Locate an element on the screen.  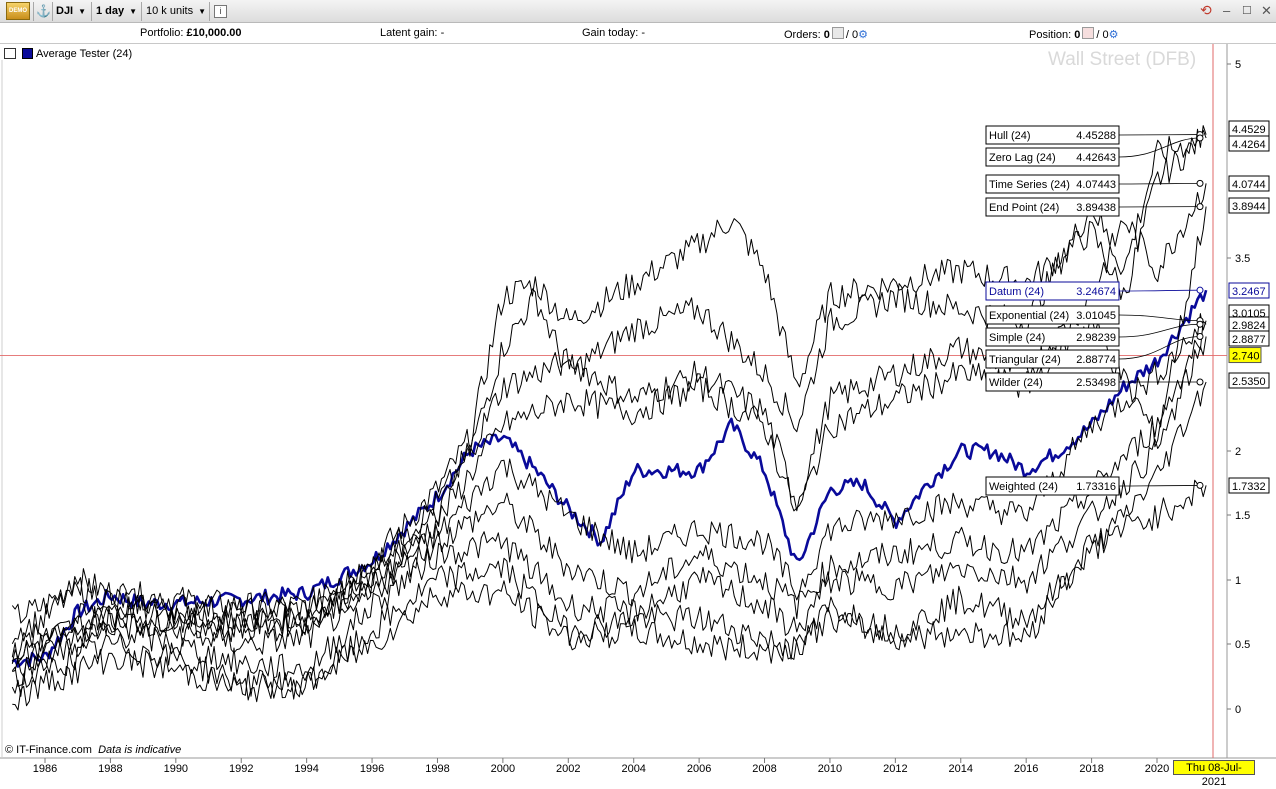
x-tick-label: 2016 is located at coordinates (1026, 769).